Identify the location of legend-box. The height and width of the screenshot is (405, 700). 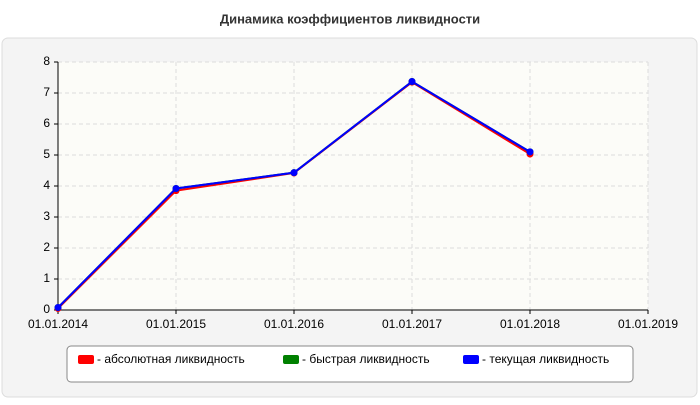
(350, 364).